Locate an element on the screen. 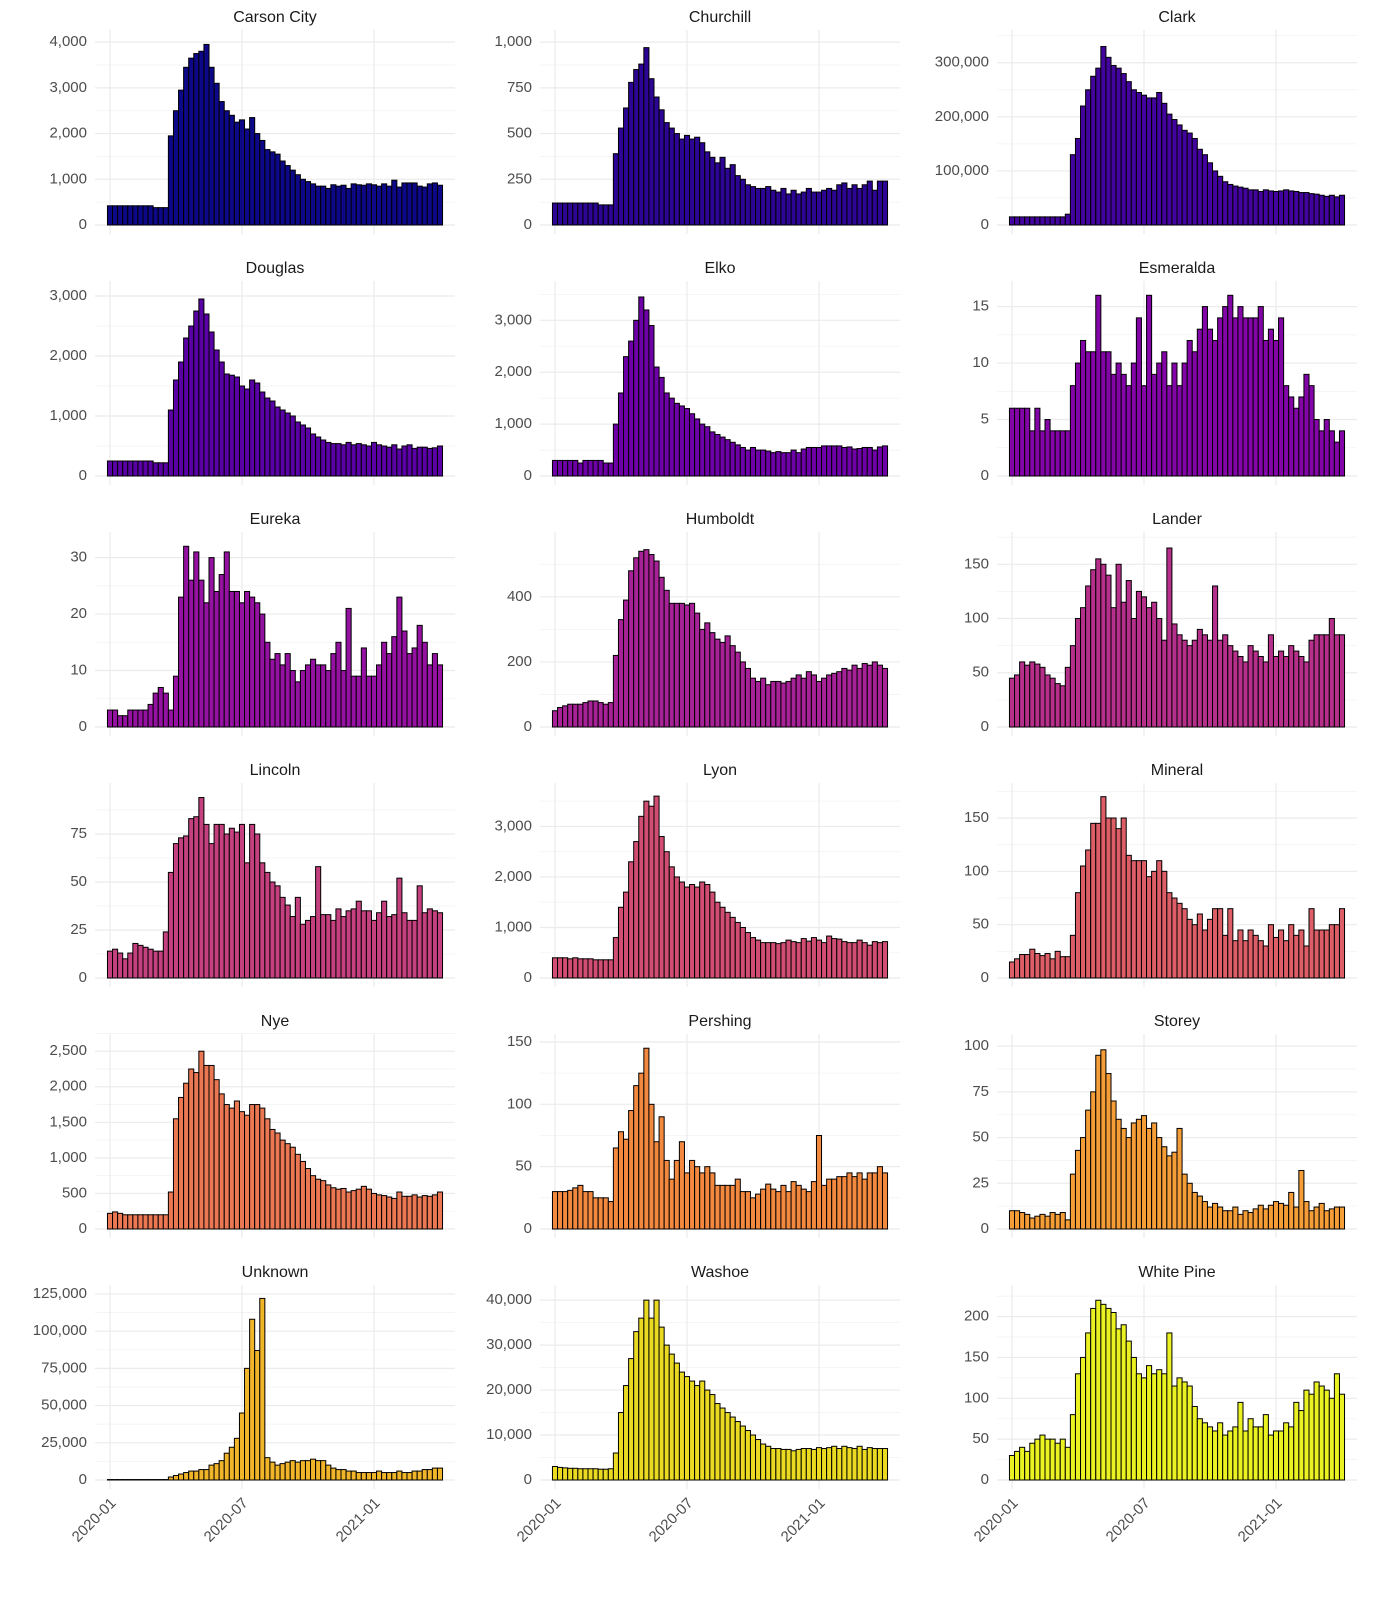 The width and height of the screenshot is (1400, 1608). y-tick-label: 75 is located at coordinates (980, 1091).